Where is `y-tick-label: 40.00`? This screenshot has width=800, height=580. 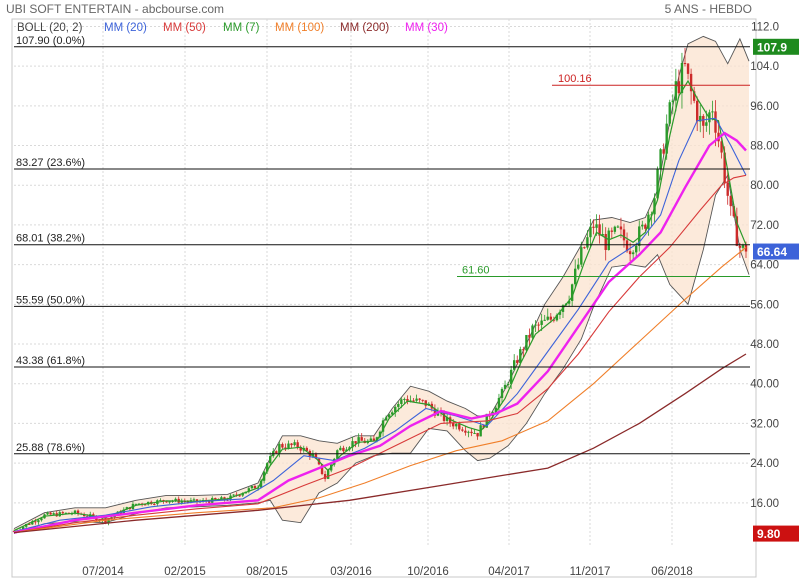 y-tick-label: 40.00 is located at coordinates (764, 385).